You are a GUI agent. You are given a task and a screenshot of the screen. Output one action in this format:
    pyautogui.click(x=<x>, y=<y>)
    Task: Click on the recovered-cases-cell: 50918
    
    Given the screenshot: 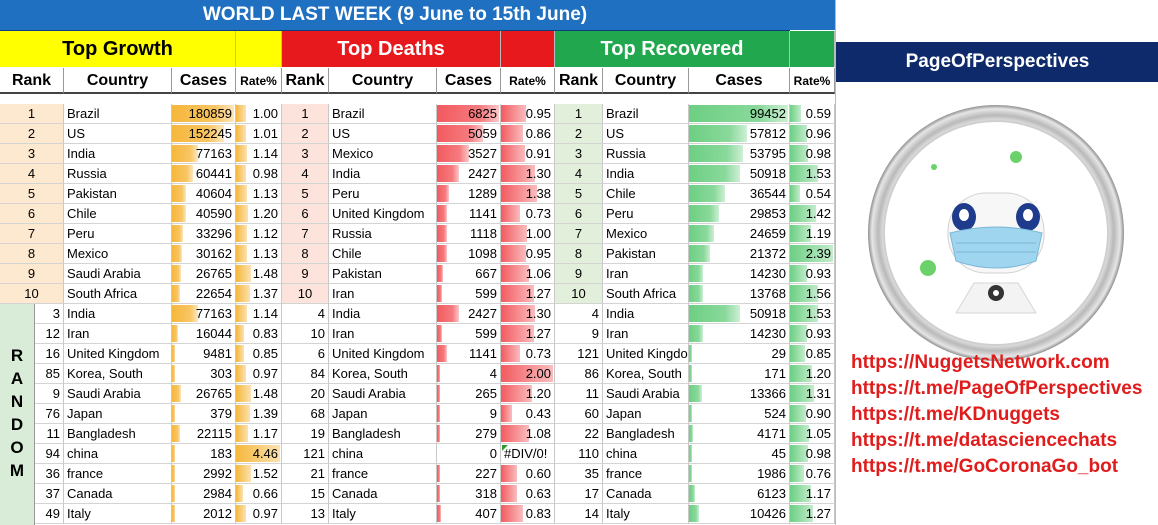 What is the action you would take?
    pyautogui.click(x=739, y=314)
    